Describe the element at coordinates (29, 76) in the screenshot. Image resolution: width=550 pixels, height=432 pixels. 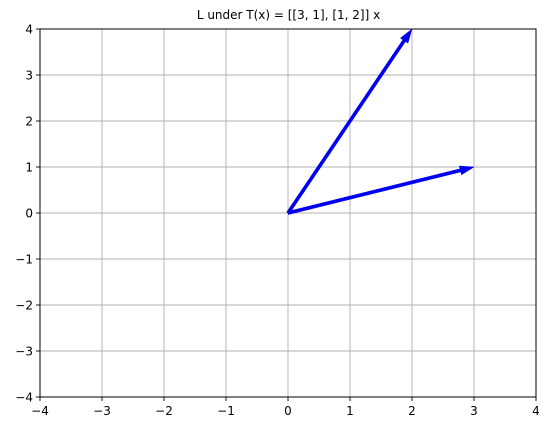
I see `y-tick-label: 3` at that location.